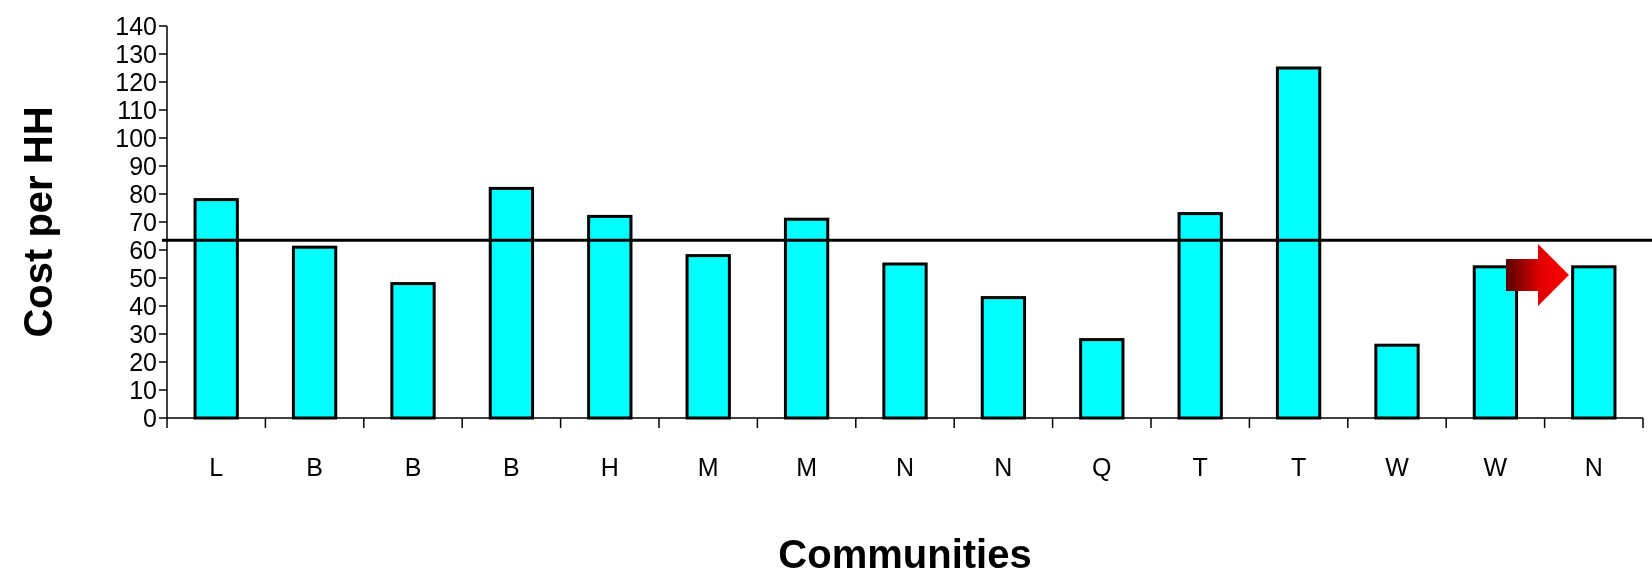 This screenshot has width=1652, height=576. What do you see at coordinates (136, 53) in the screenshot?
I see `y-tick-label: 130` at bounding box center [136, 53].